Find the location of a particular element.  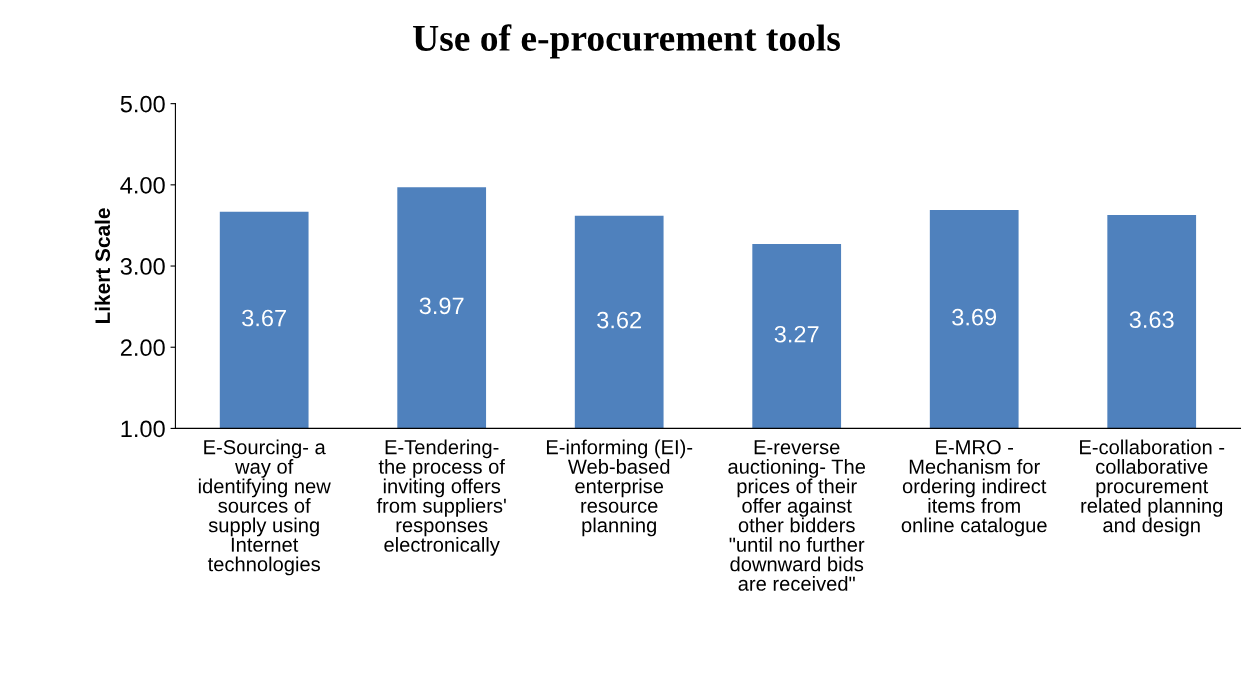

x-tick-label: E-MRO - Mechanism for ordering indirect items from online catalogue is located at coordinates (974, 488).